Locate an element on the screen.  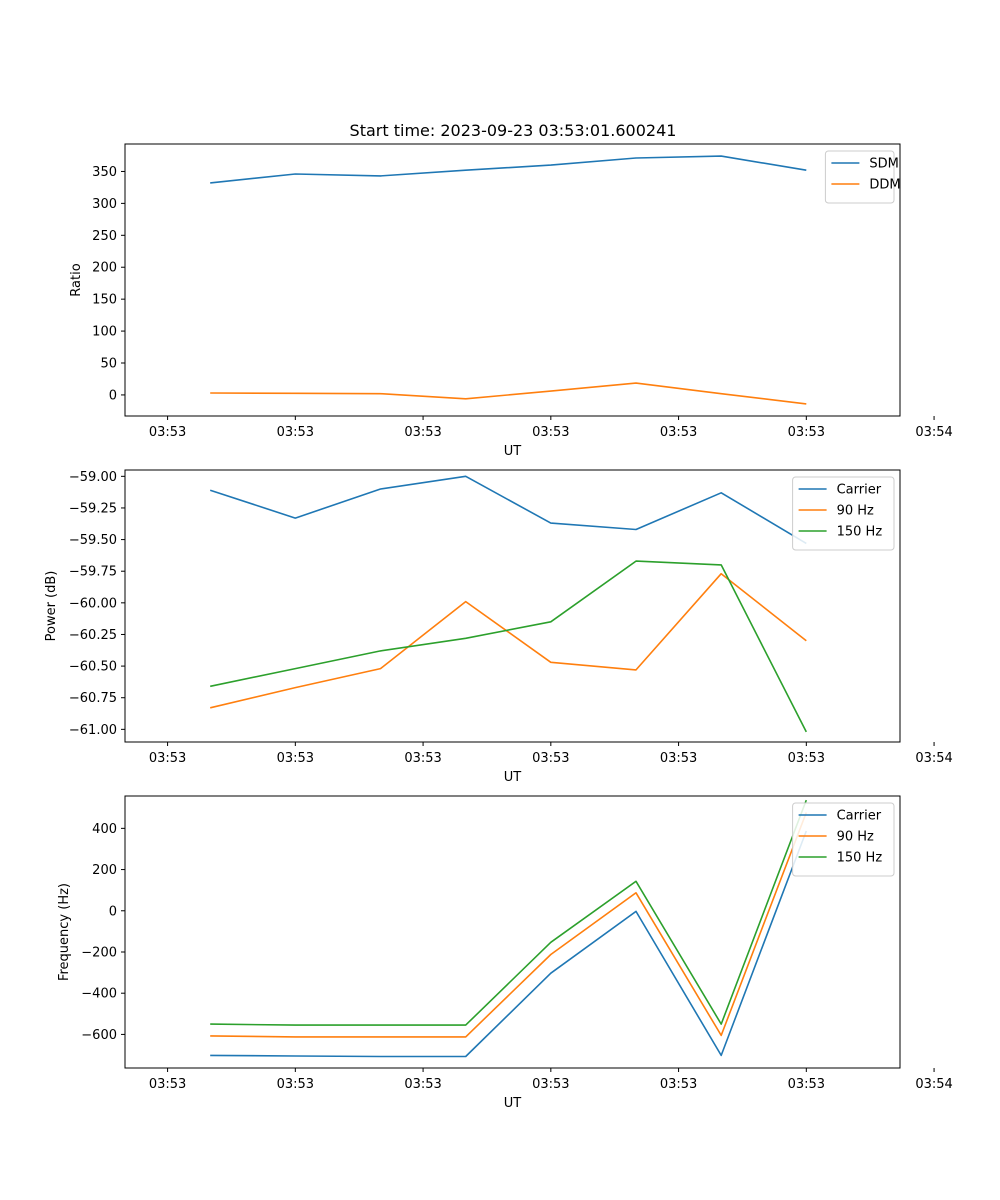
y-tick-label: −59.25 is located at coordinates (93, 508).